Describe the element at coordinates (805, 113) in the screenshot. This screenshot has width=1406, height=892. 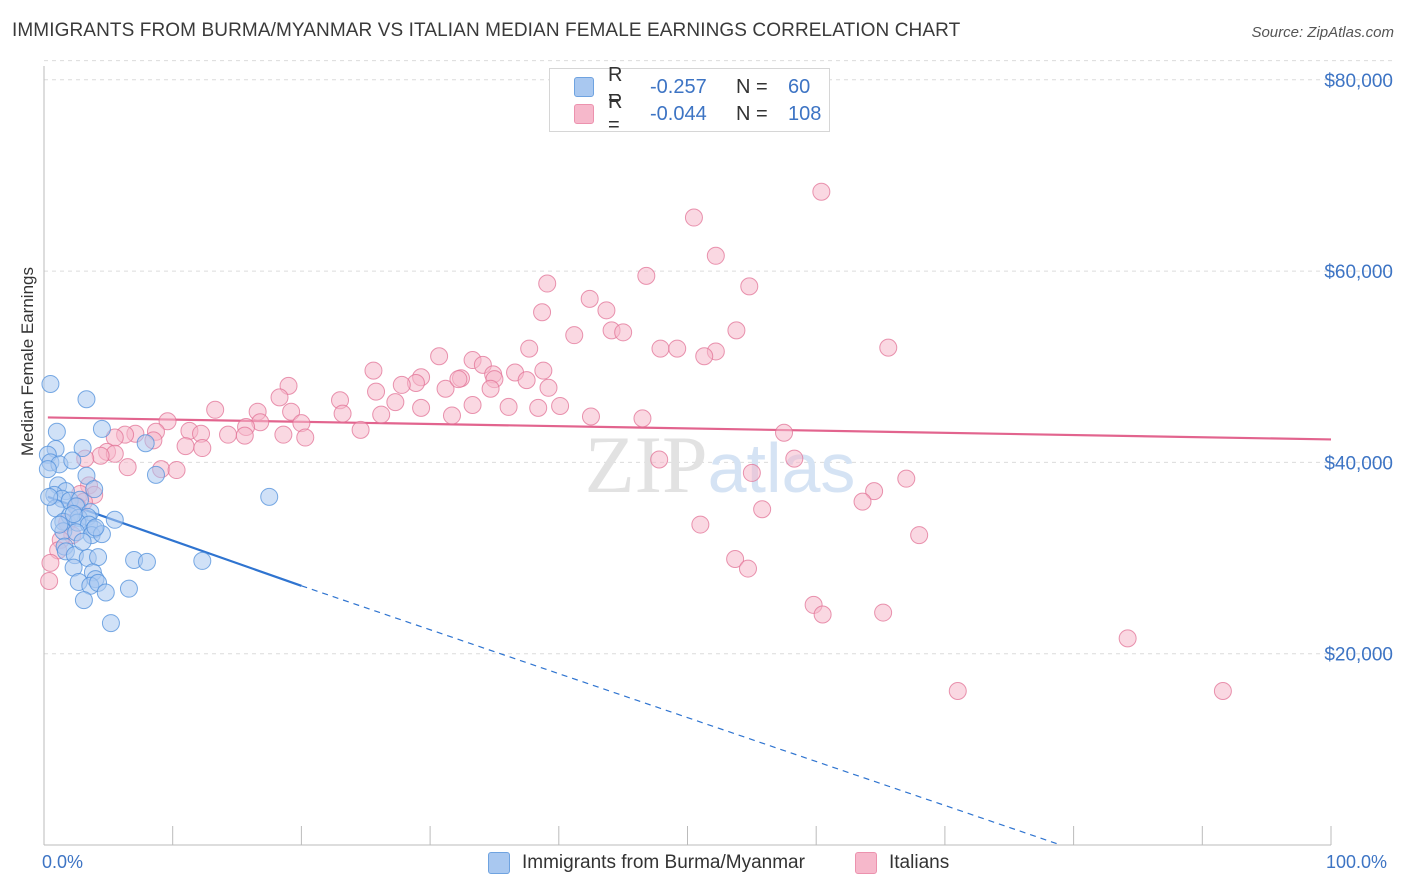
I see `legend-n-value: 108` at that location.